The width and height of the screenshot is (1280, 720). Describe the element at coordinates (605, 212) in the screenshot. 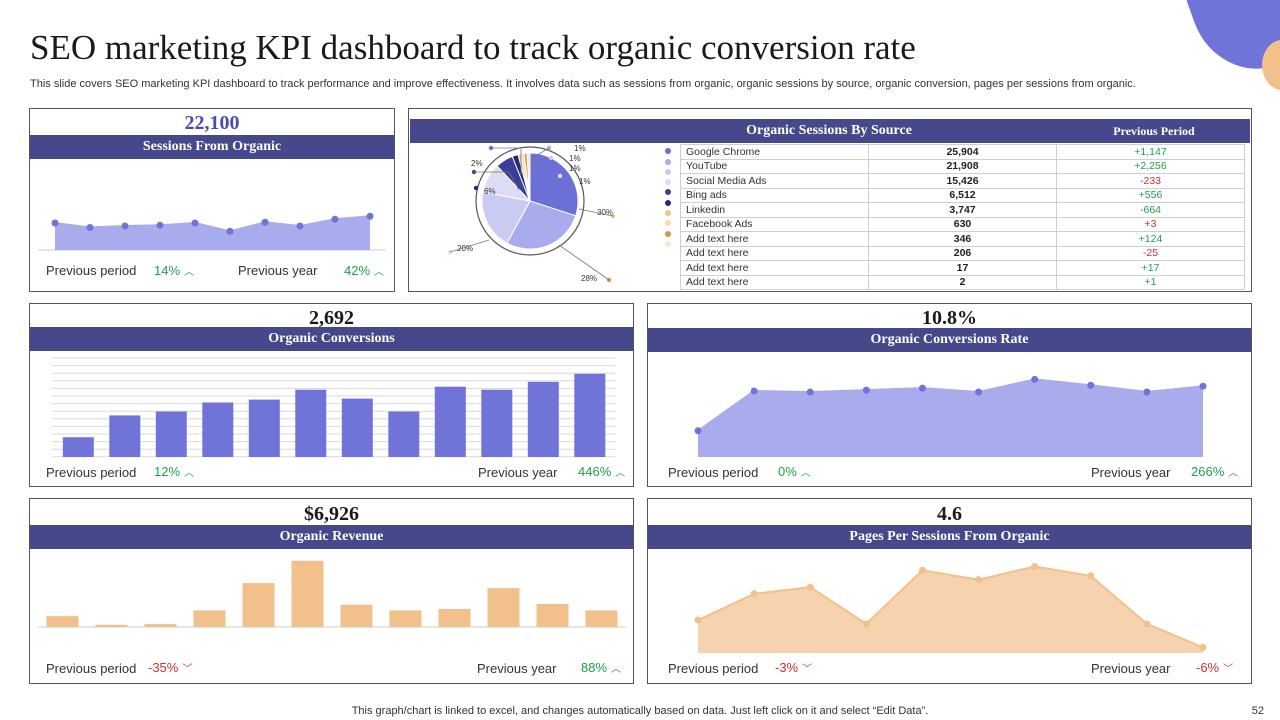

I see `pie-label-7: 30%` at that location.